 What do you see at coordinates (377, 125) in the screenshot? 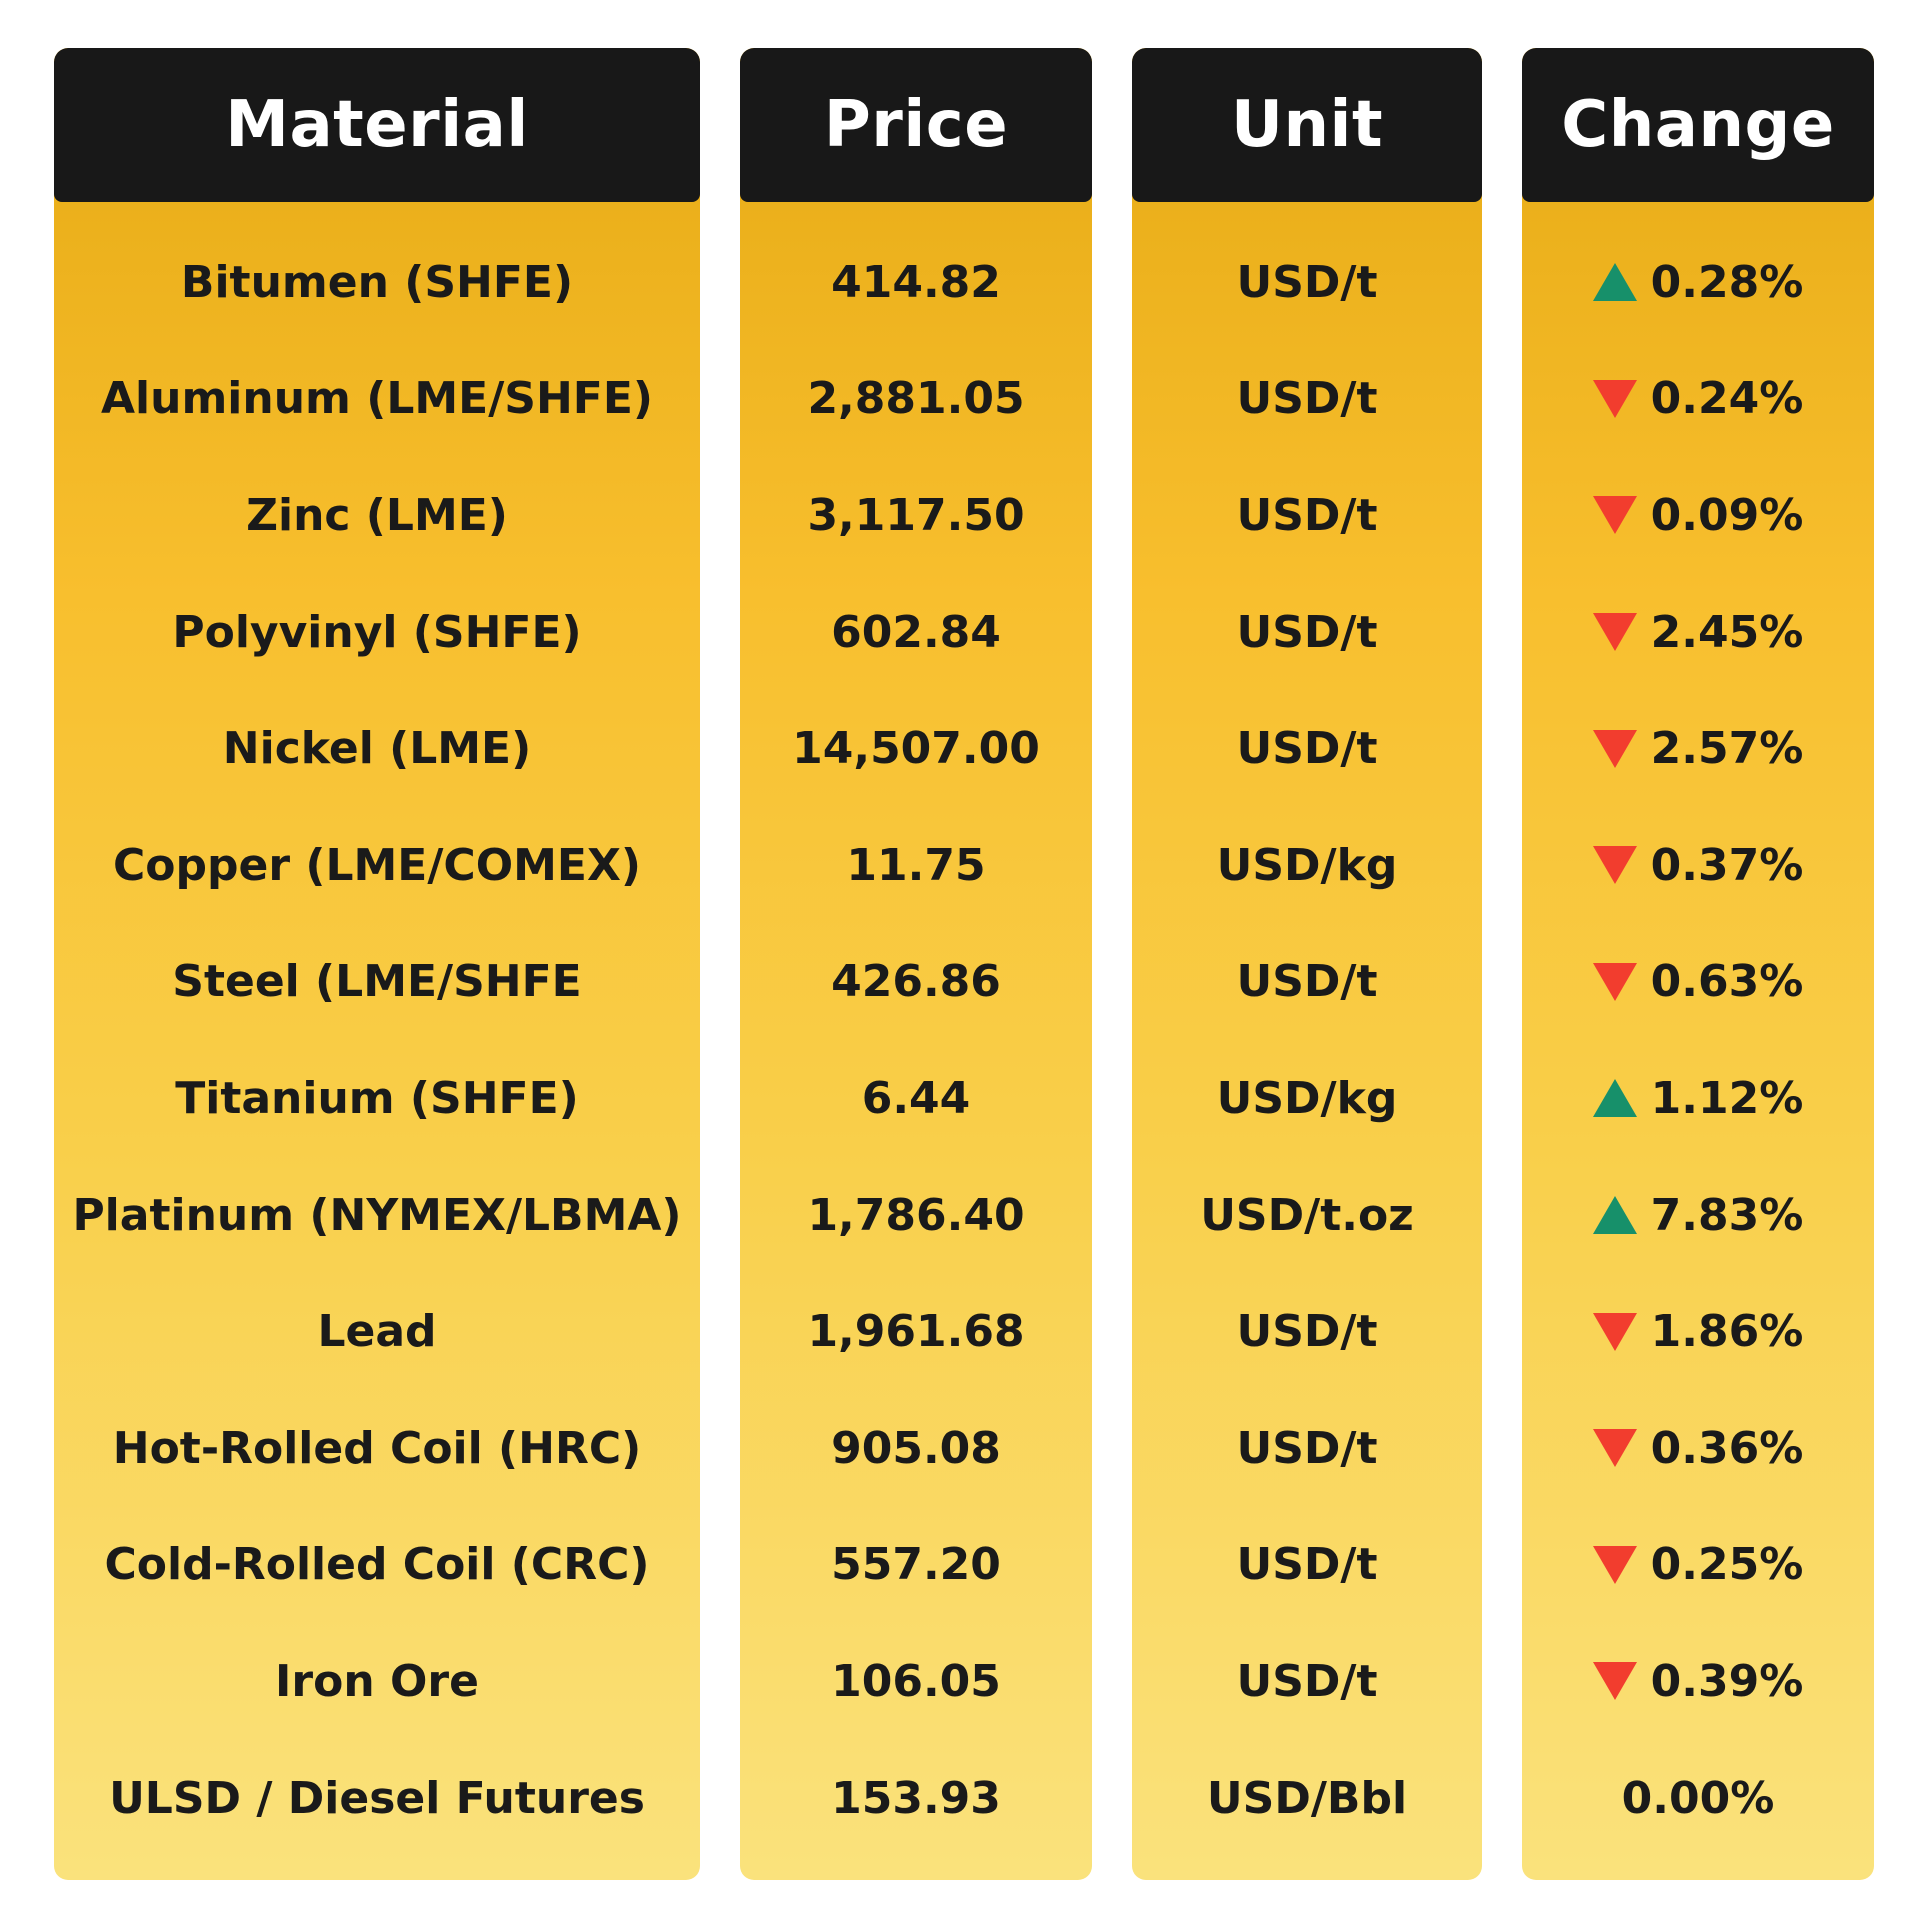
I see `material-header: Material` at bounding box center [377, 125].